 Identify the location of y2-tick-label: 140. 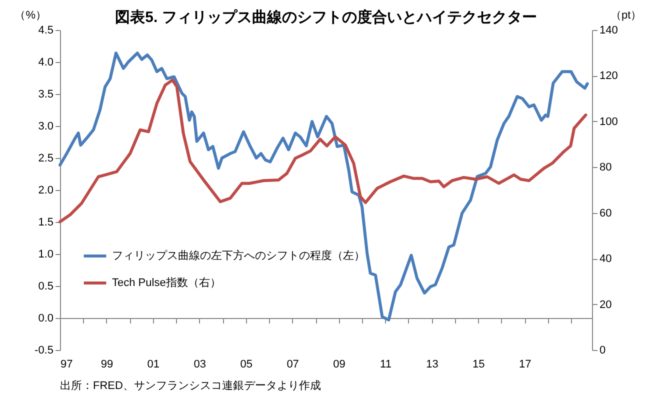
(609, 30).